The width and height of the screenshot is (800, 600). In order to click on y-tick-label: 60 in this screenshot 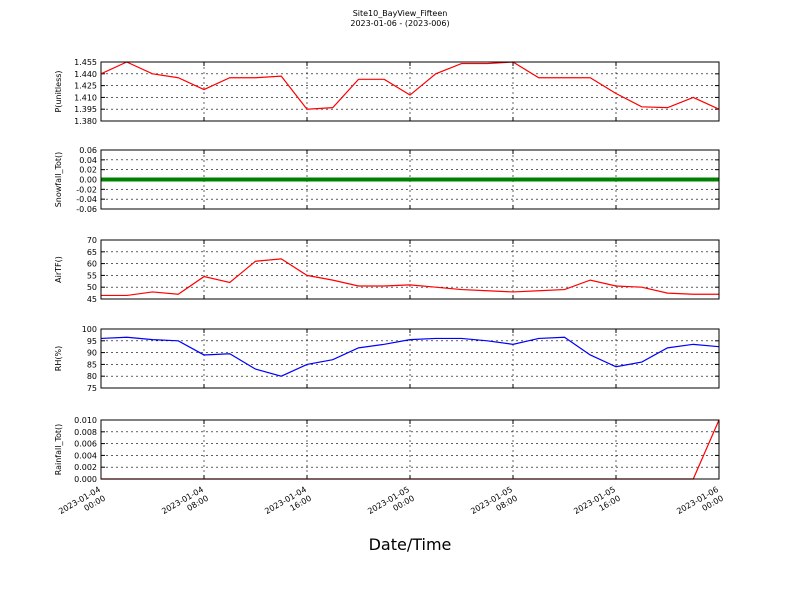, I will do `click(92, 264)`.